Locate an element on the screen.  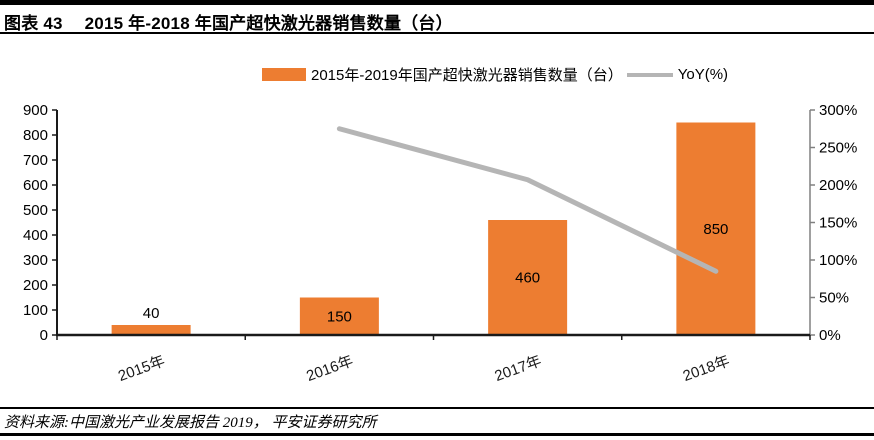
left-axis-tick-label: 500 is located at coordinates (35, 210).